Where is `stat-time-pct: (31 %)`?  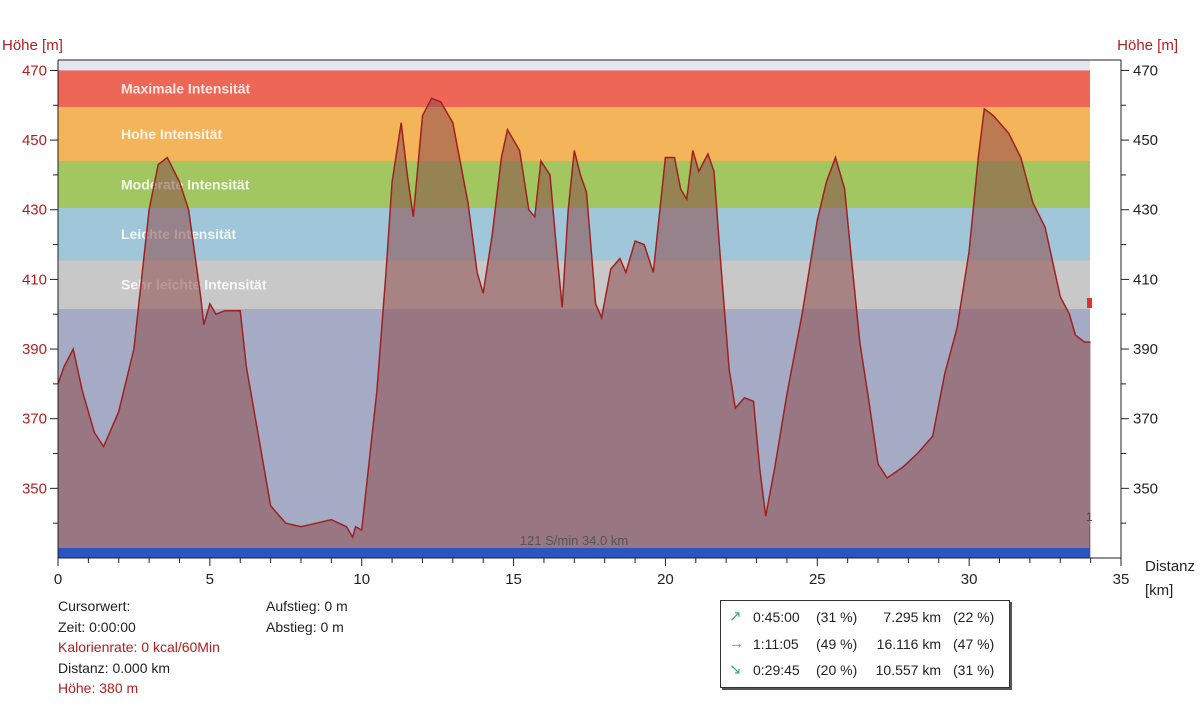
stat-time-pct: (31 %) is located at coordinates (837, 617).